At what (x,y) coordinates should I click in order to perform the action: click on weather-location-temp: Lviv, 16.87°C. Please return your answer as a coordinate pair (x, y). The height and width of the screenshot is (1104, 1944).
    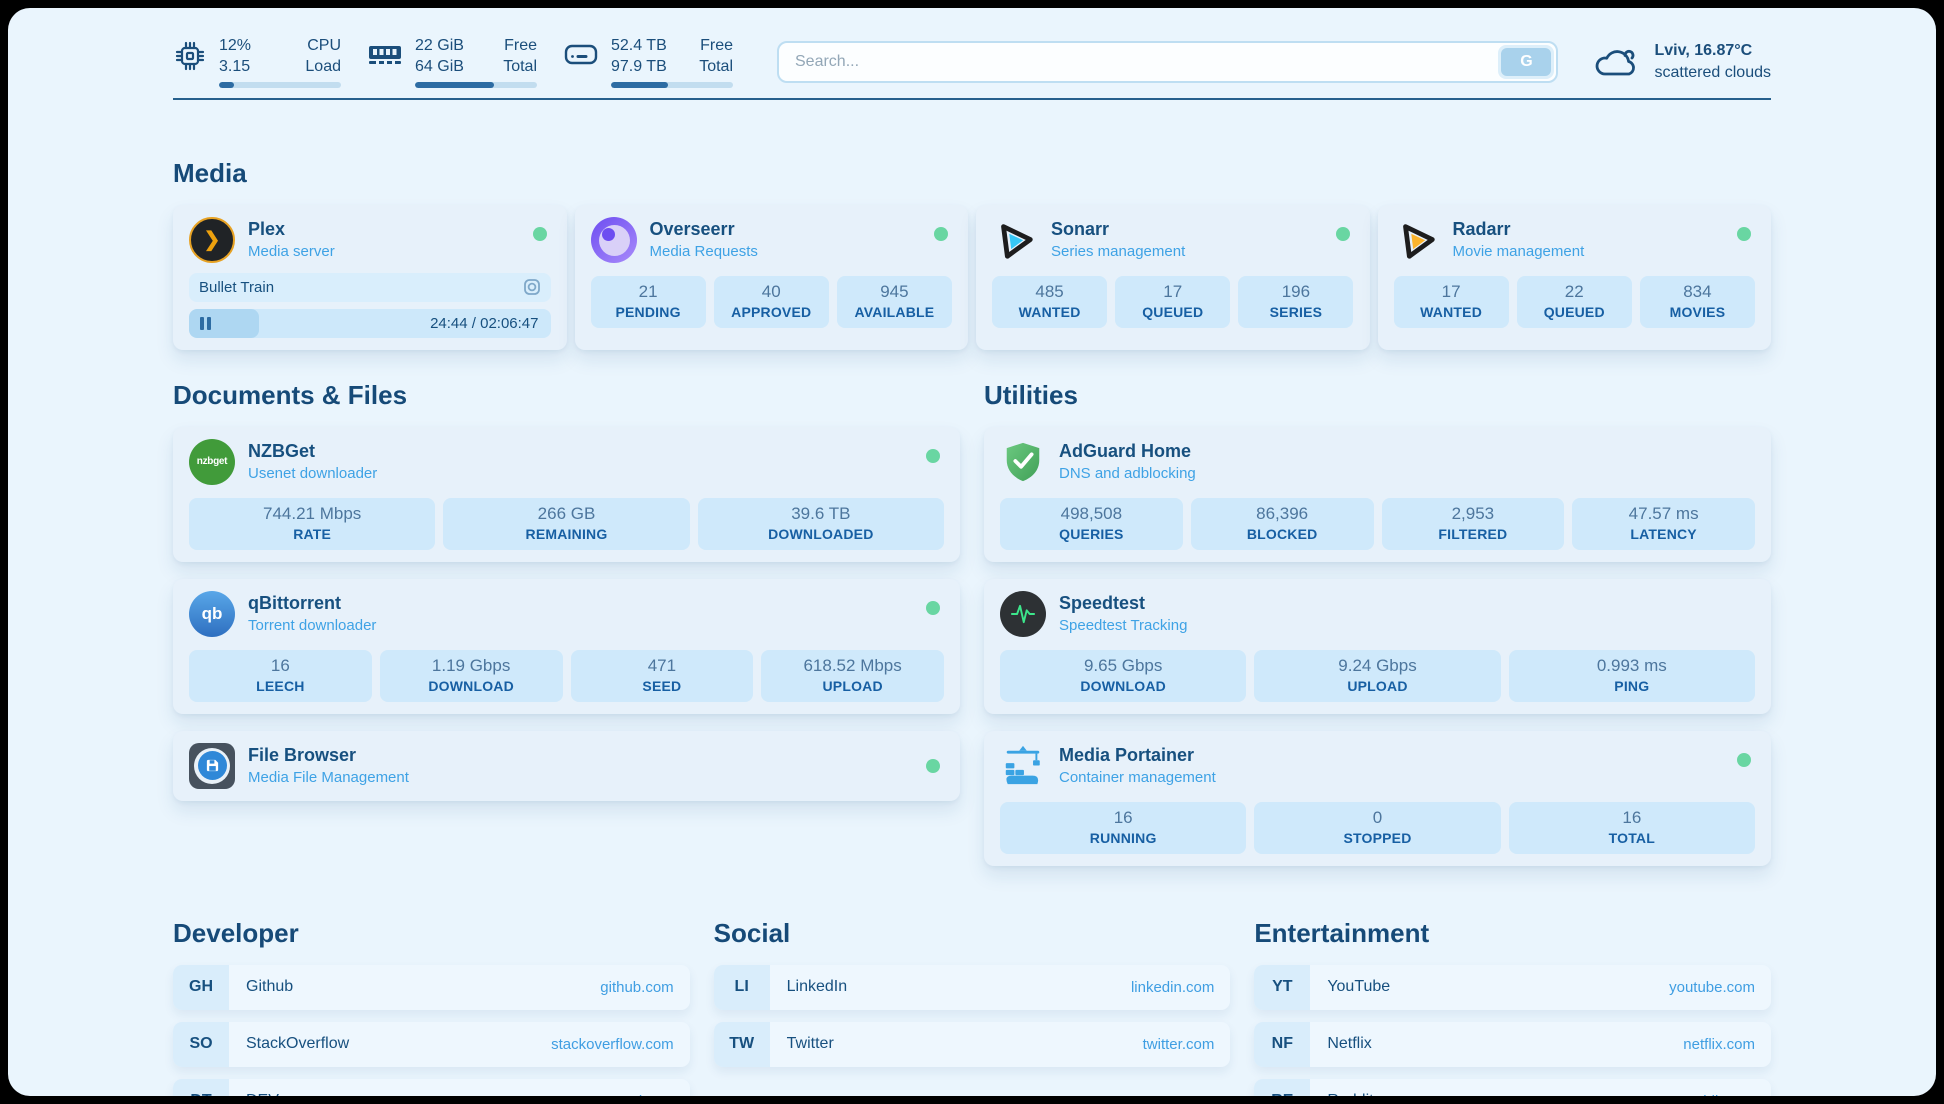
    Looking at the image, I should click on (1703, 51).